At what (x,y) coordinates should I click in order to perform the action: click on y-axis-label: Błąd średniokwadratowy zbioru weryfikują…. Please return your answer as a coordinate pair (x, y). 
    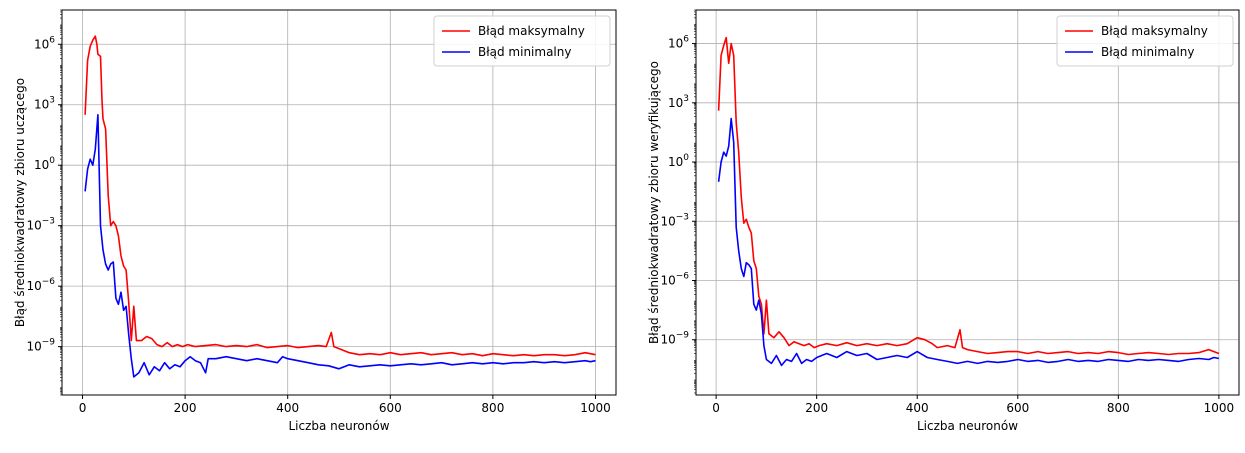
    Looking at the image, I should click on (654, 202).